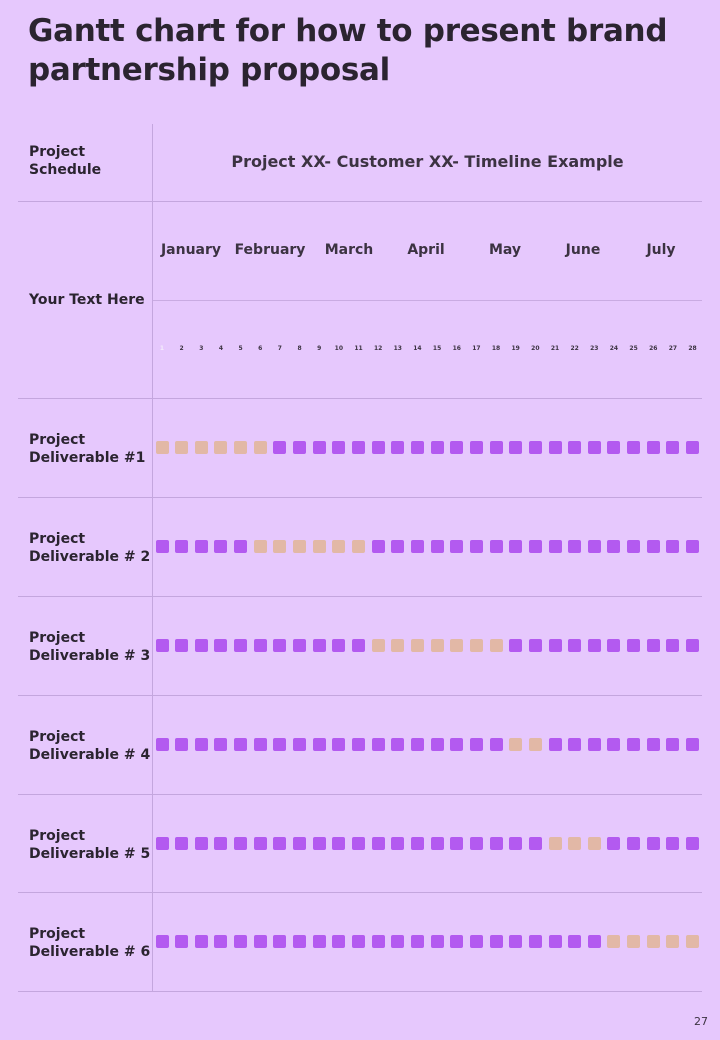 The image size is (720, 1040). Describe the element at coordinates (417, 348) in the screenshot. I see `day-label: 14` at that location.